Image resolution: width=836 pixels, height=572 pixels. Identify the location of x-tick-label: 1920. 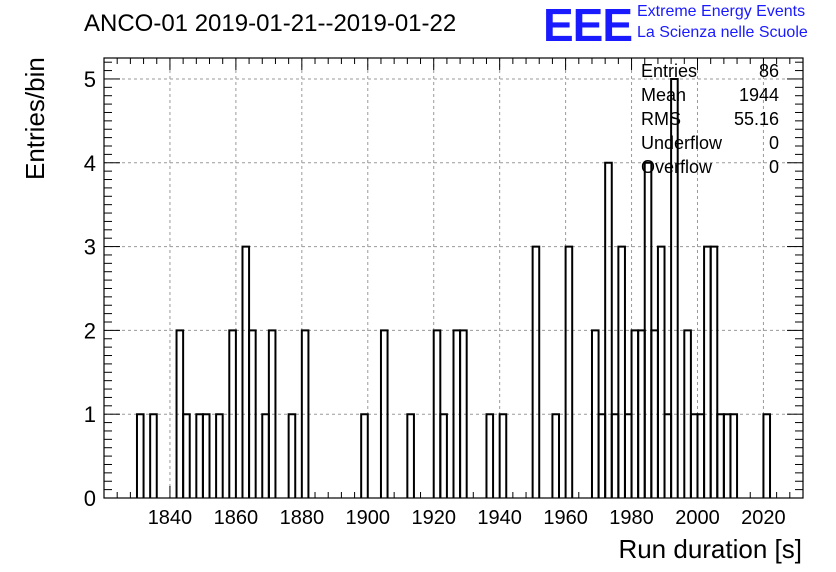
(433, 518).